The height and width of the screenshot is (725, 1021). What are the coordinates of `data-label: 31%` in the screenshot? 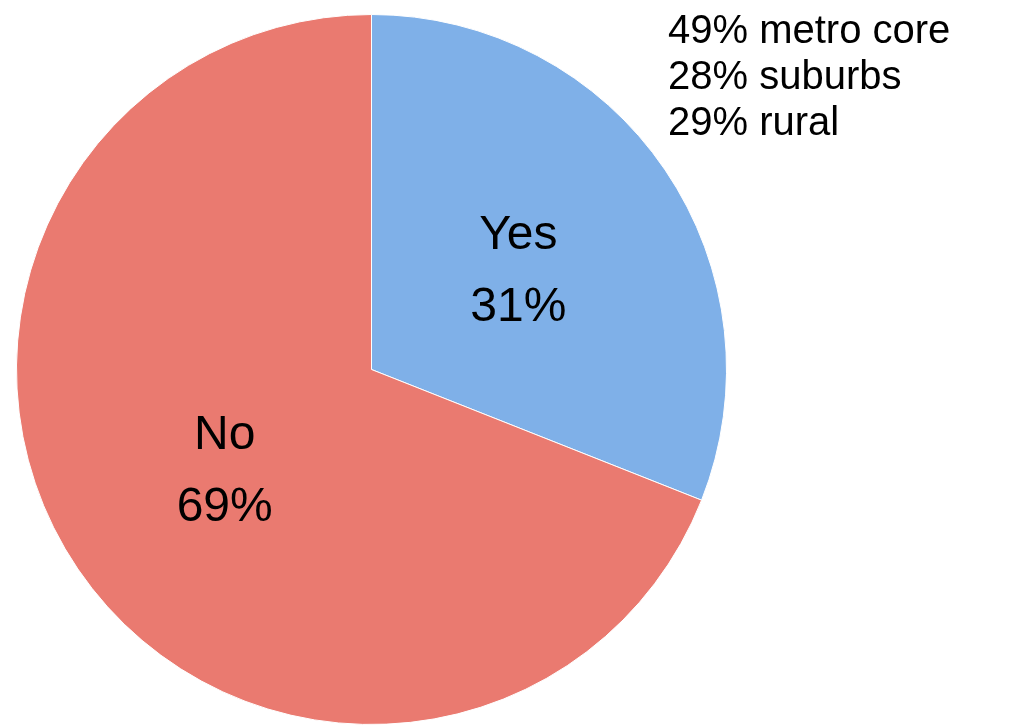 It's located at (518, 304).